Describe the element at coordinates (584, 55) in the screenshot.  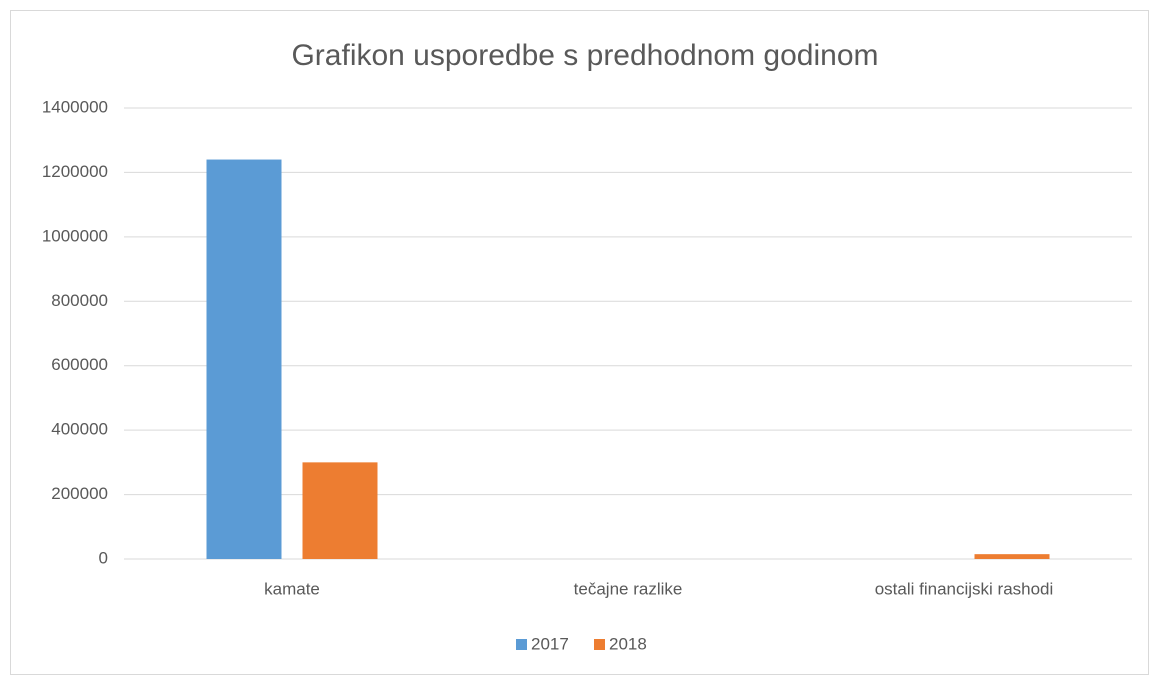
I see `chart-title: Grafikon usporedbe s predhodnom godinom` at that location.